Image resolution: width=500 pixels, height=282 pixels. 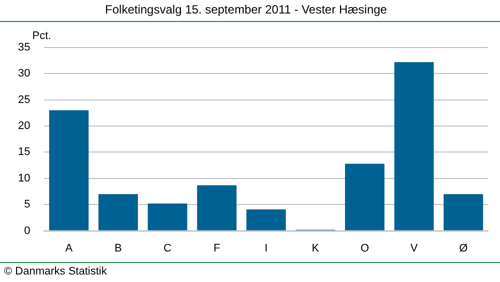 What do you see at coordinates (414, 248) in the screenshot?
I see `x-tick-label: V` at bounding box center [414, 248].